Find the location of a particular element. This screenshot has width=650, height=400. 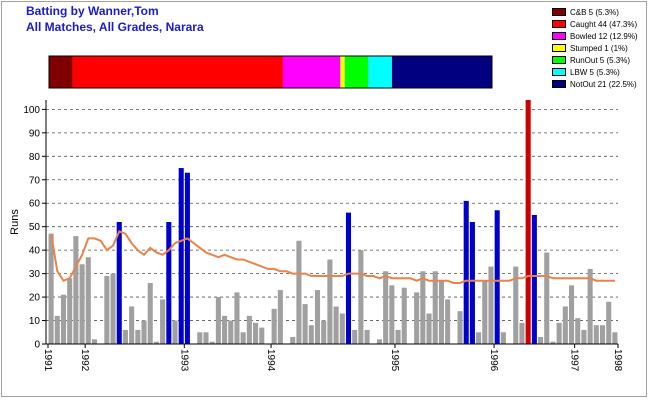

y-tick-label: 70 is located at coordinates (35, 180).